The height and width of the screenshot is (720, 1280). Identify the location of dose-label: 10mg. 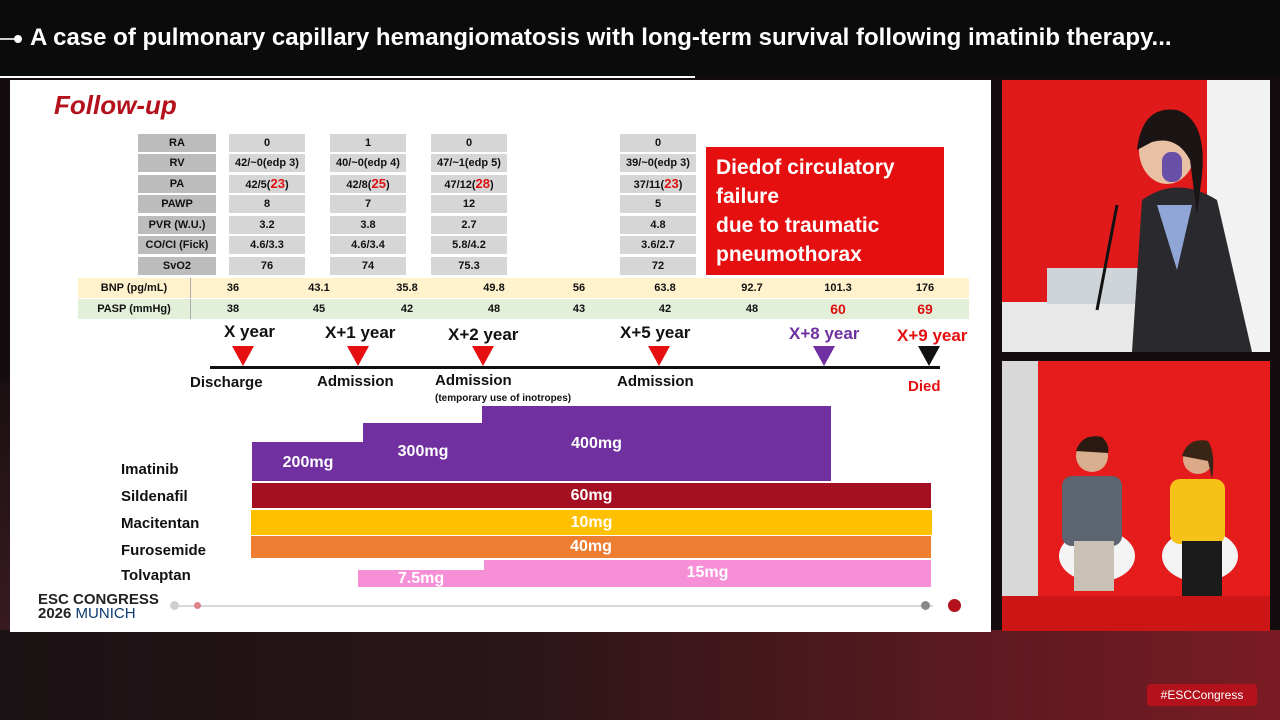
(591, 522).